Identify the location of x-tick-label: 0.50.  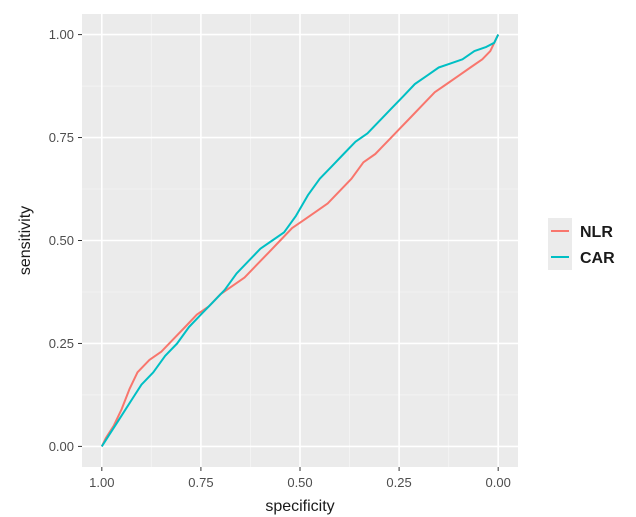
(299, 482).